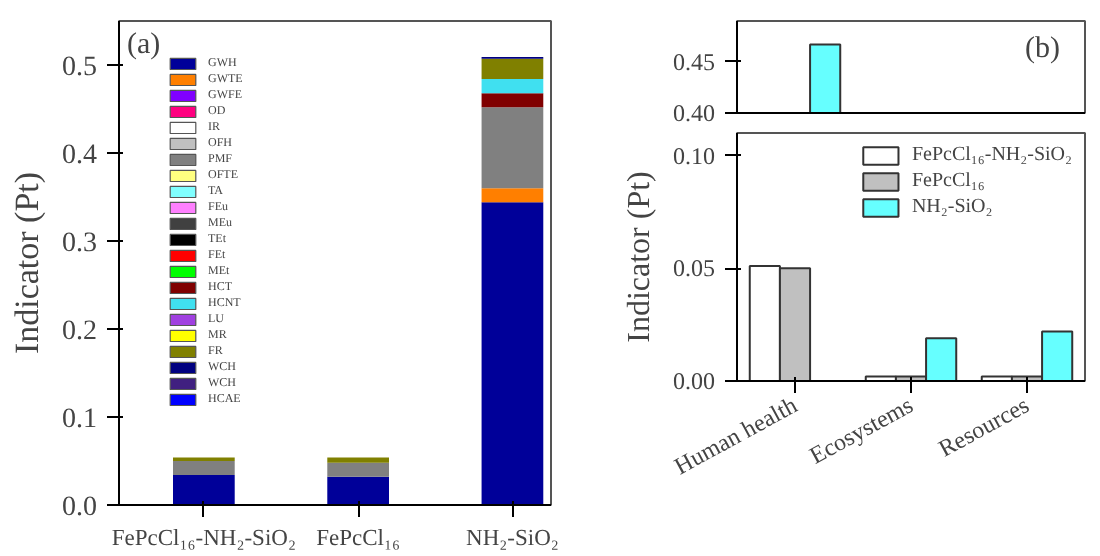 The width and height of the screenshot is (1100, 556). I want to click on annotation: (a), so click(144, 45).